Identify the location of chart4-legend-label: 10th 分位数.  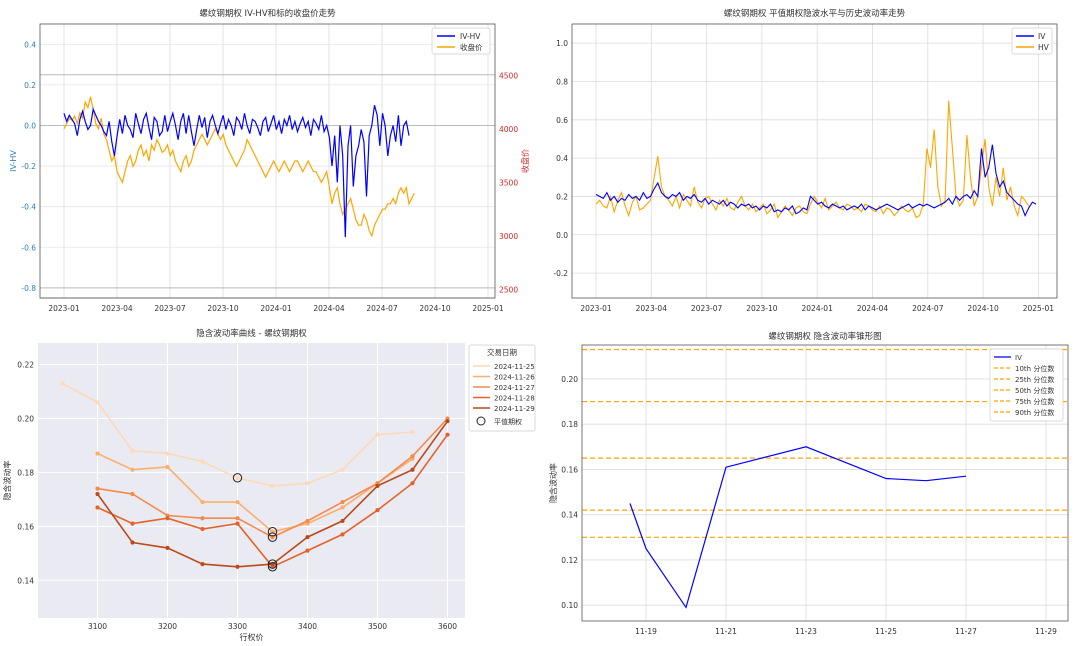
(1034, 368).